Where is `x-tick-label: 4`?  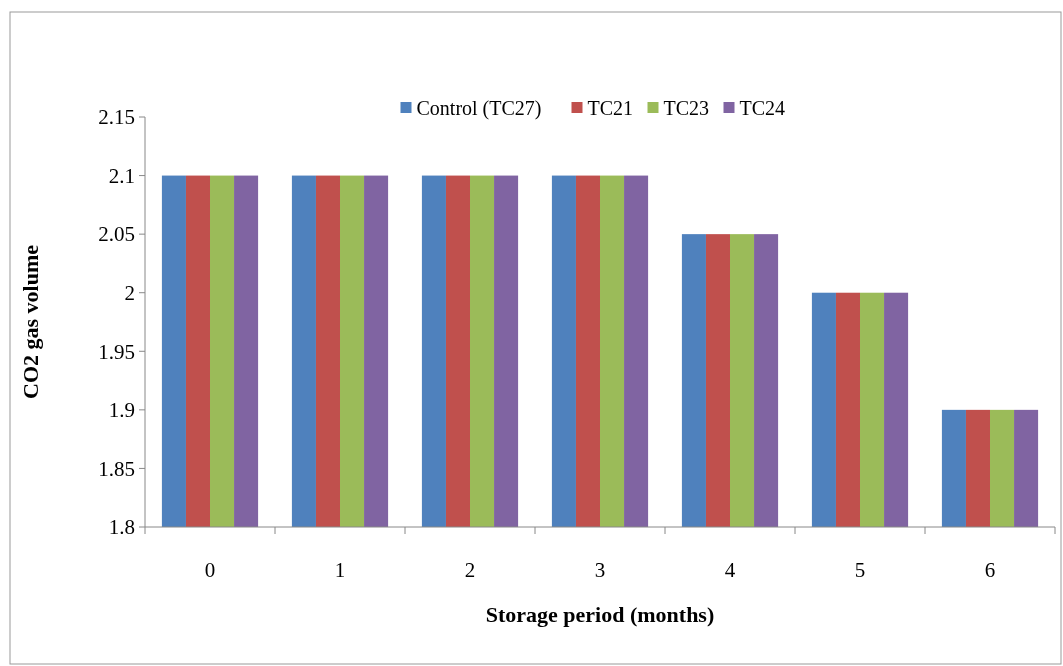
x-tick-label: 4 is located at coordinates (730, 570).